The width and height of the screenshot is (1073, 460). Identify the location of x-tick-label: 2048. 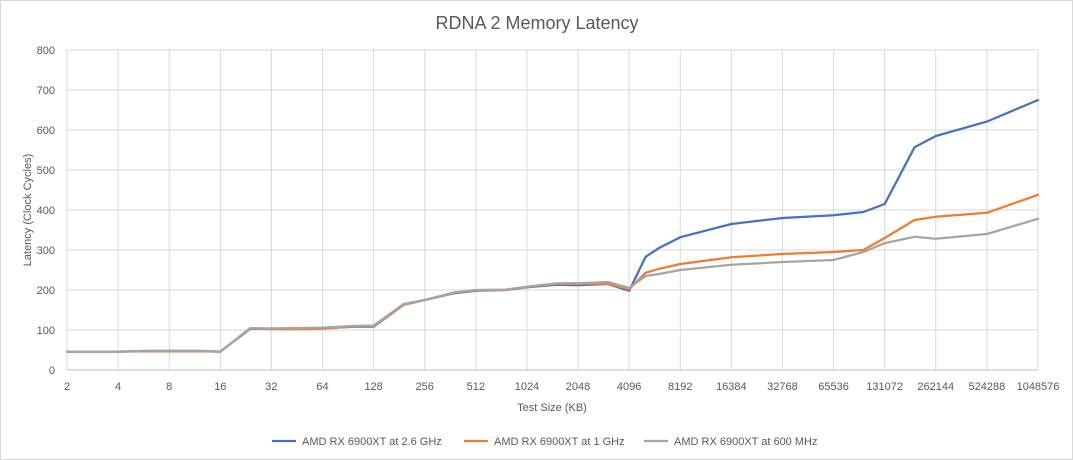
(578, 387).